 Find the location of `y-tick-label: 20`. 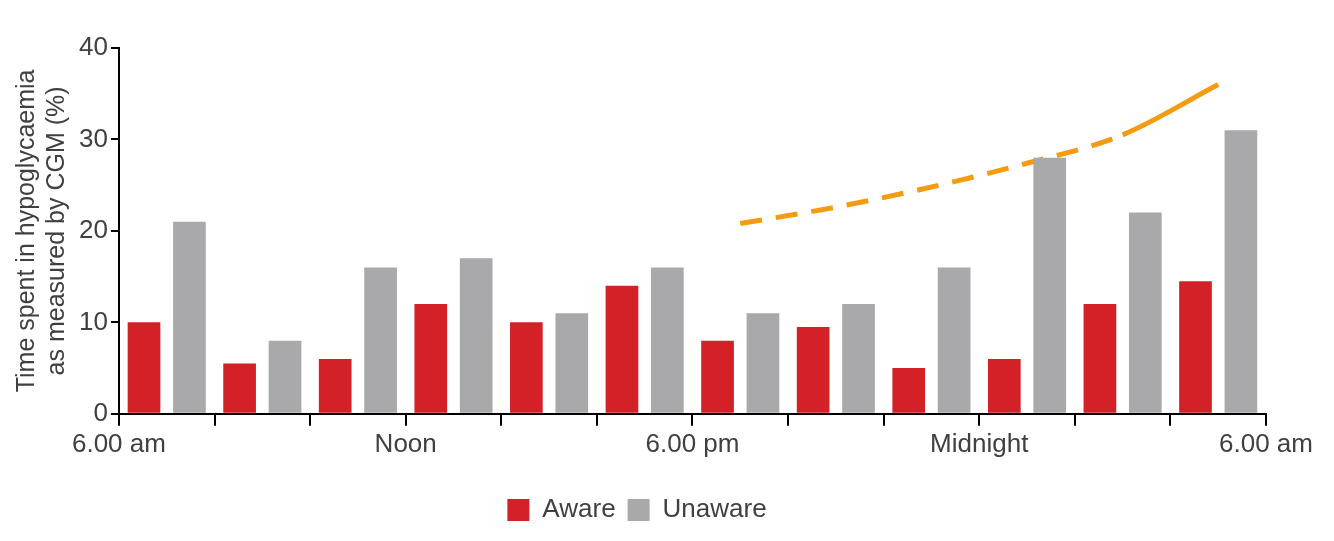

y-tick-label: 20 is located at coordinates (93, 229).